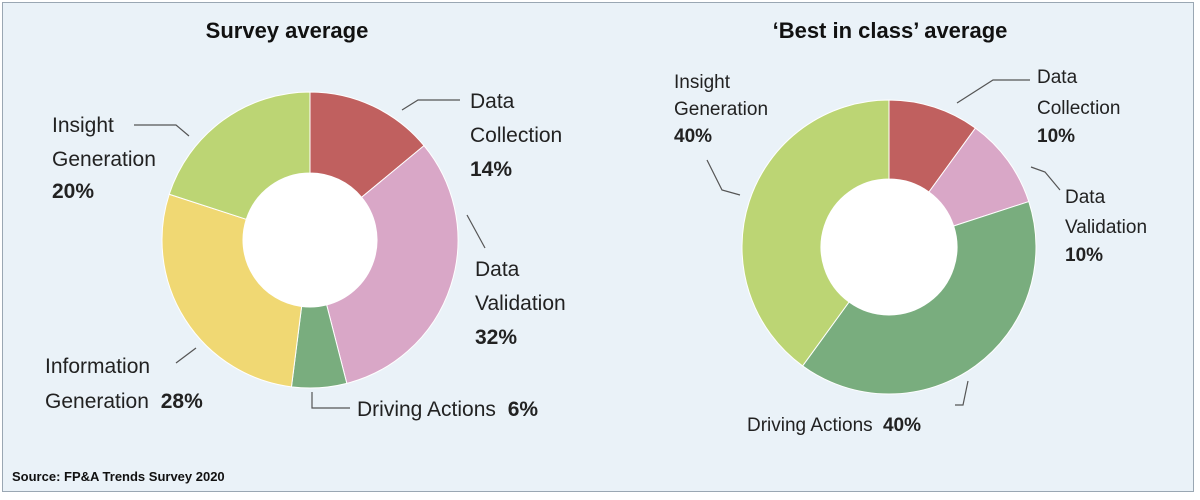 This screenshot has height=500, width=1200. I want to click on donut-survey, so click(310, 240).